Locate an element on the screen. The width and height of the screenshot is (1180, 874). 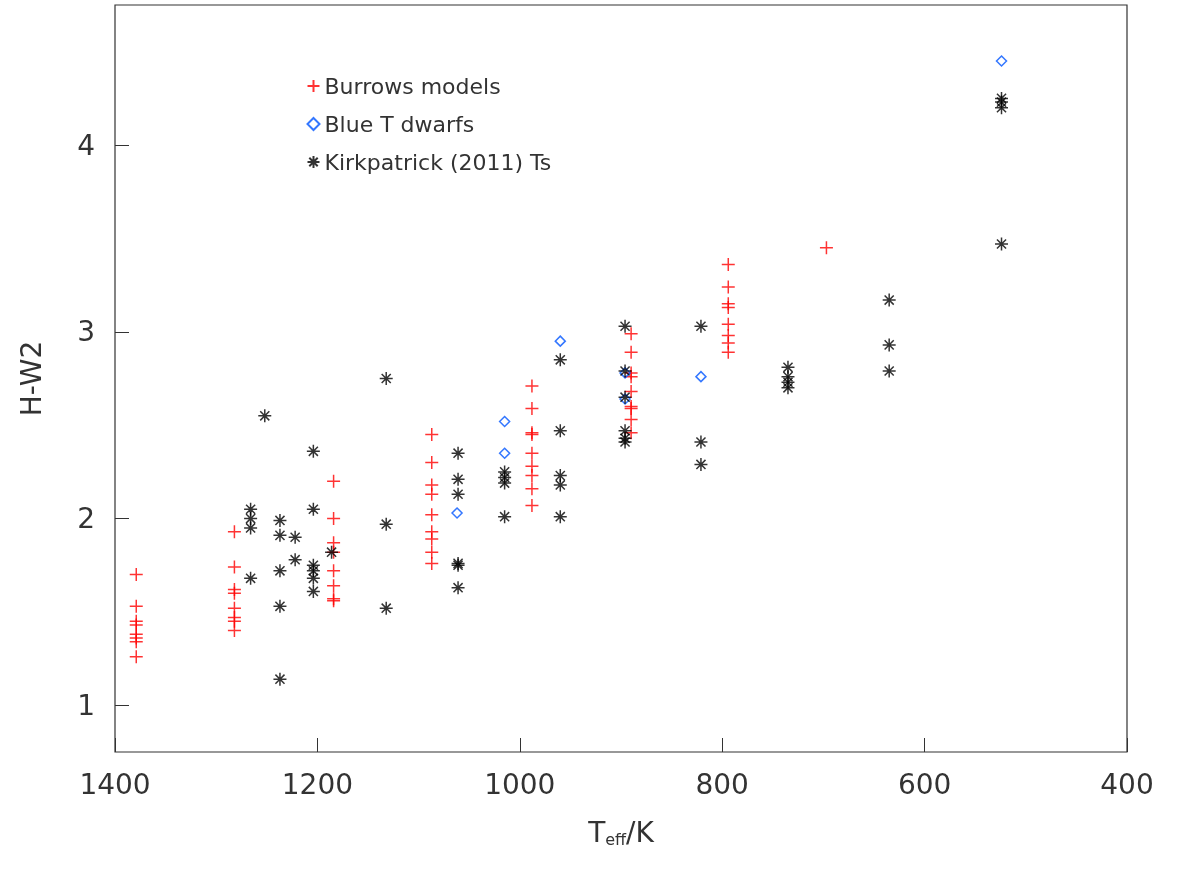
y-tick-label: 2 is located at coordinates (86, 519).